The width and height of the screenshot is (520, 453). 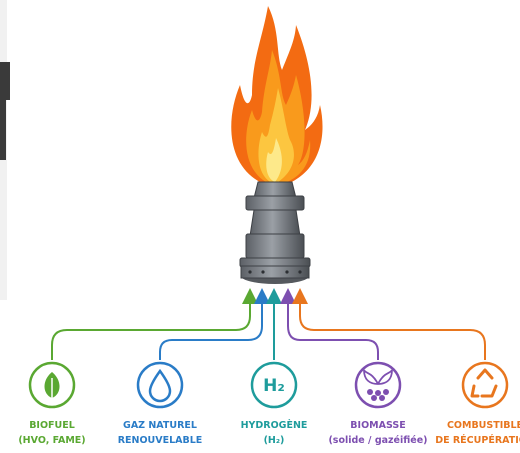 I want to click on node-label: BIOFUEL, so click(x=52, y=425).